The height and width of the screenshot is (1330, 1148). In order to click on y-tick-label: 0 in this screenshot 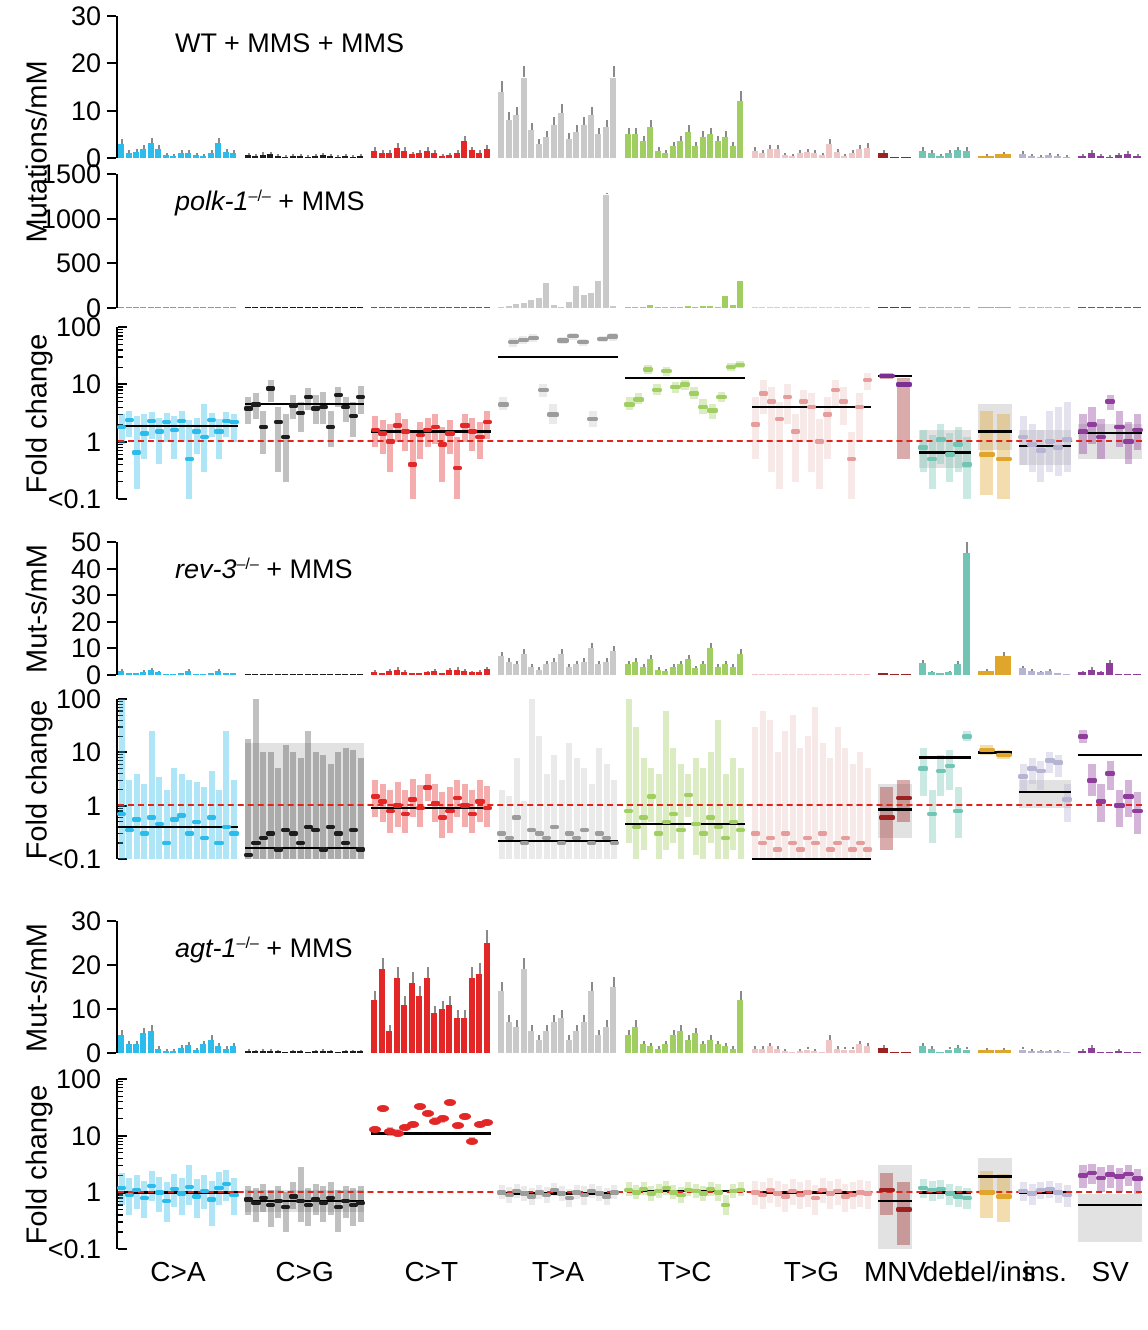, I will do `click(93, 675)`.